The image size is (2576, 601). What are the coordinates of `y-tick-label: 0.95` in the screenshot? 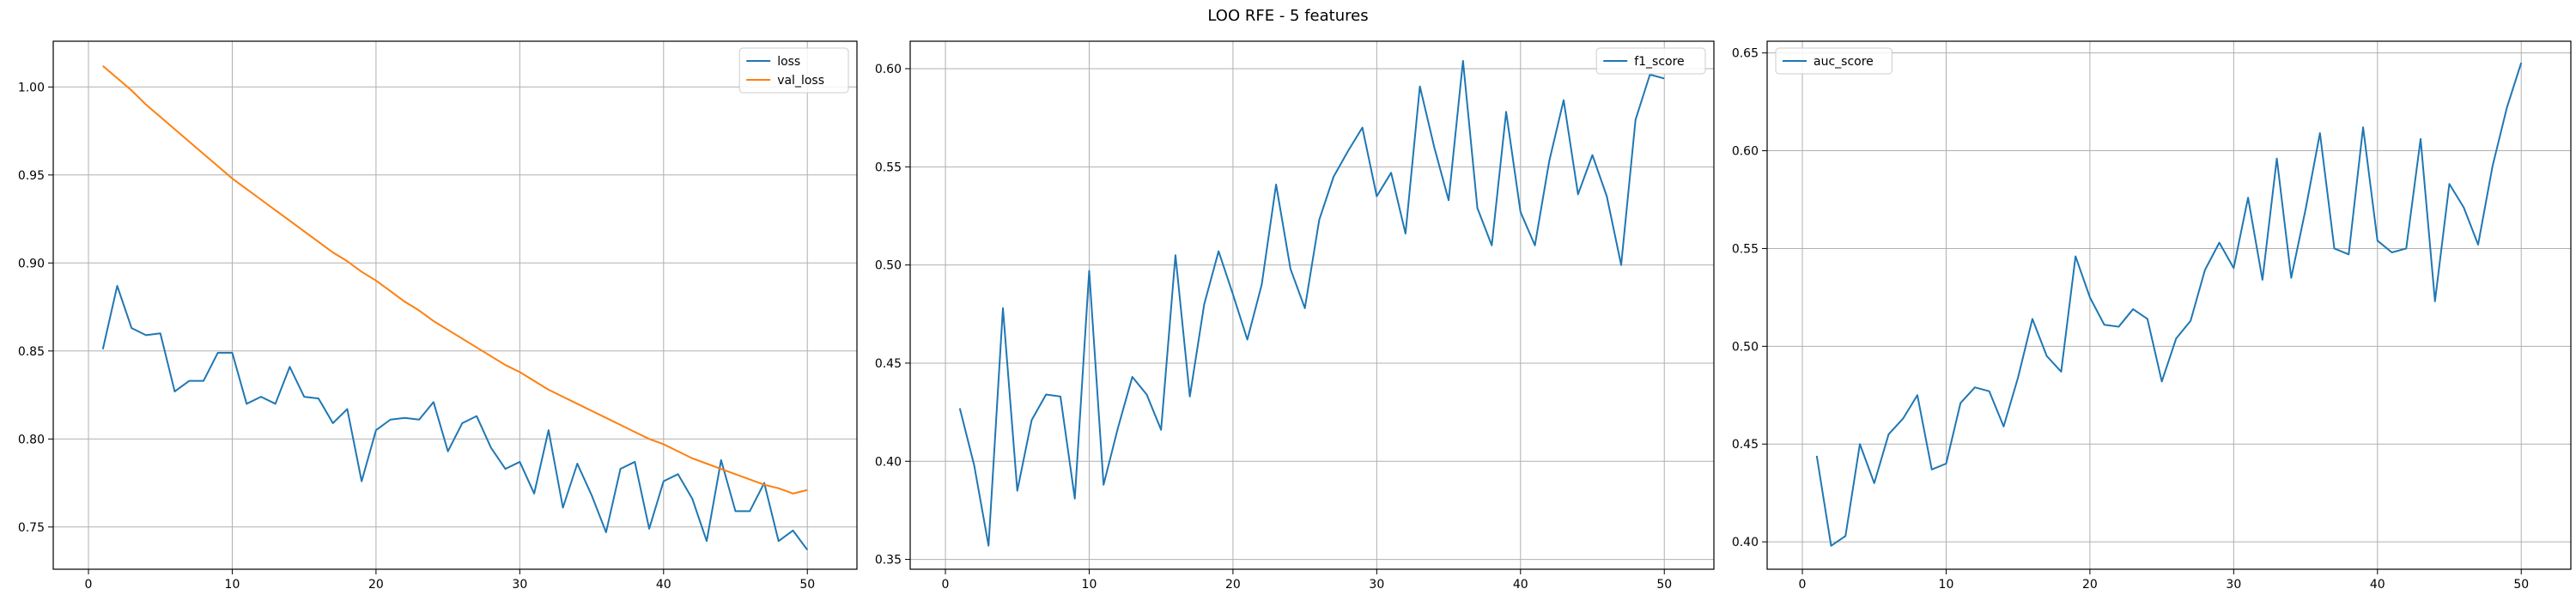 It's located at (32, 176).